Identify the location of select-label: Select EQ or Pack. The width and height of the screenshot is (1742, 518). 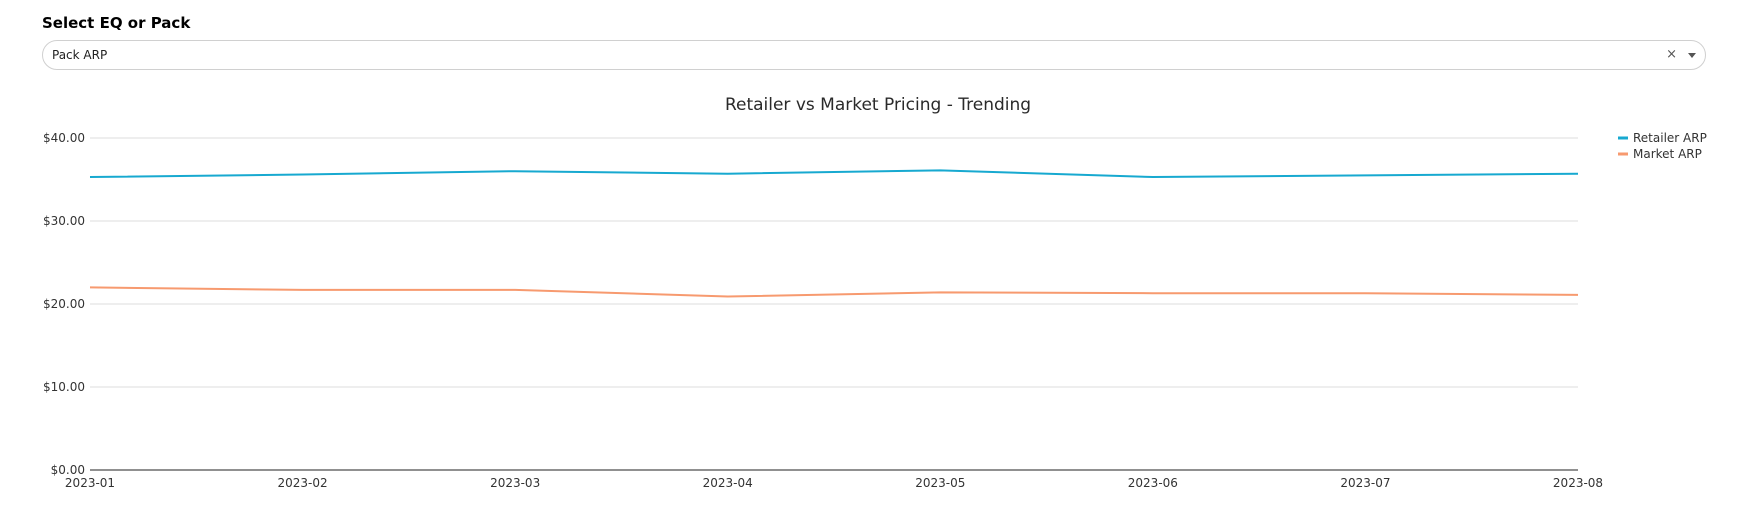
(116, 23).